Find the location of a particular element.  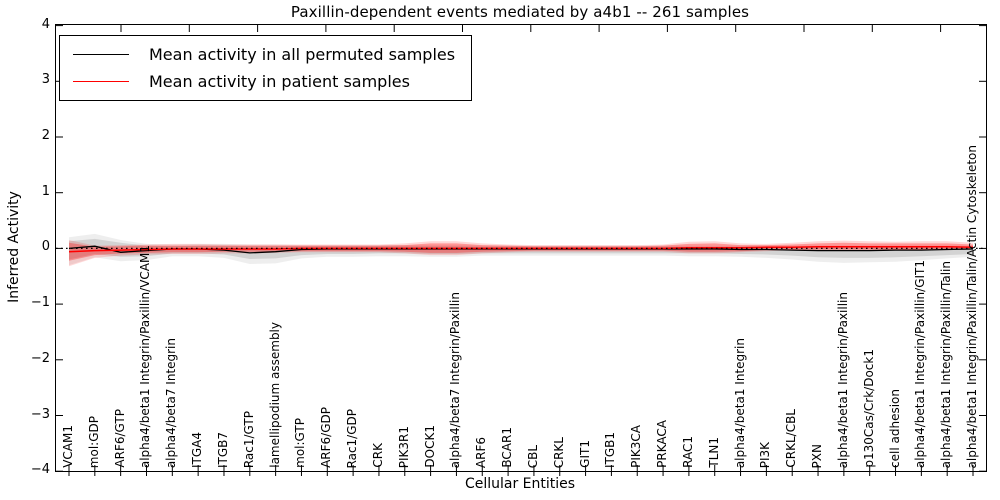

x-tick-label: lamellipodium assembly is located at coordinates (274, 395).